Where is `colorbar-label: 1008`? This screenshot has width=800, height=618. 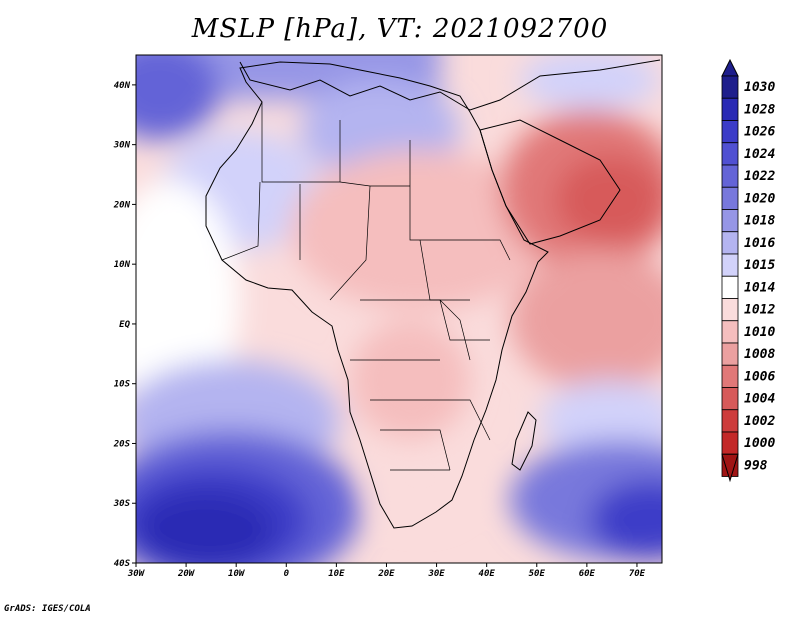 colorbar-label: 1008 is located at coordinates (759, 354).